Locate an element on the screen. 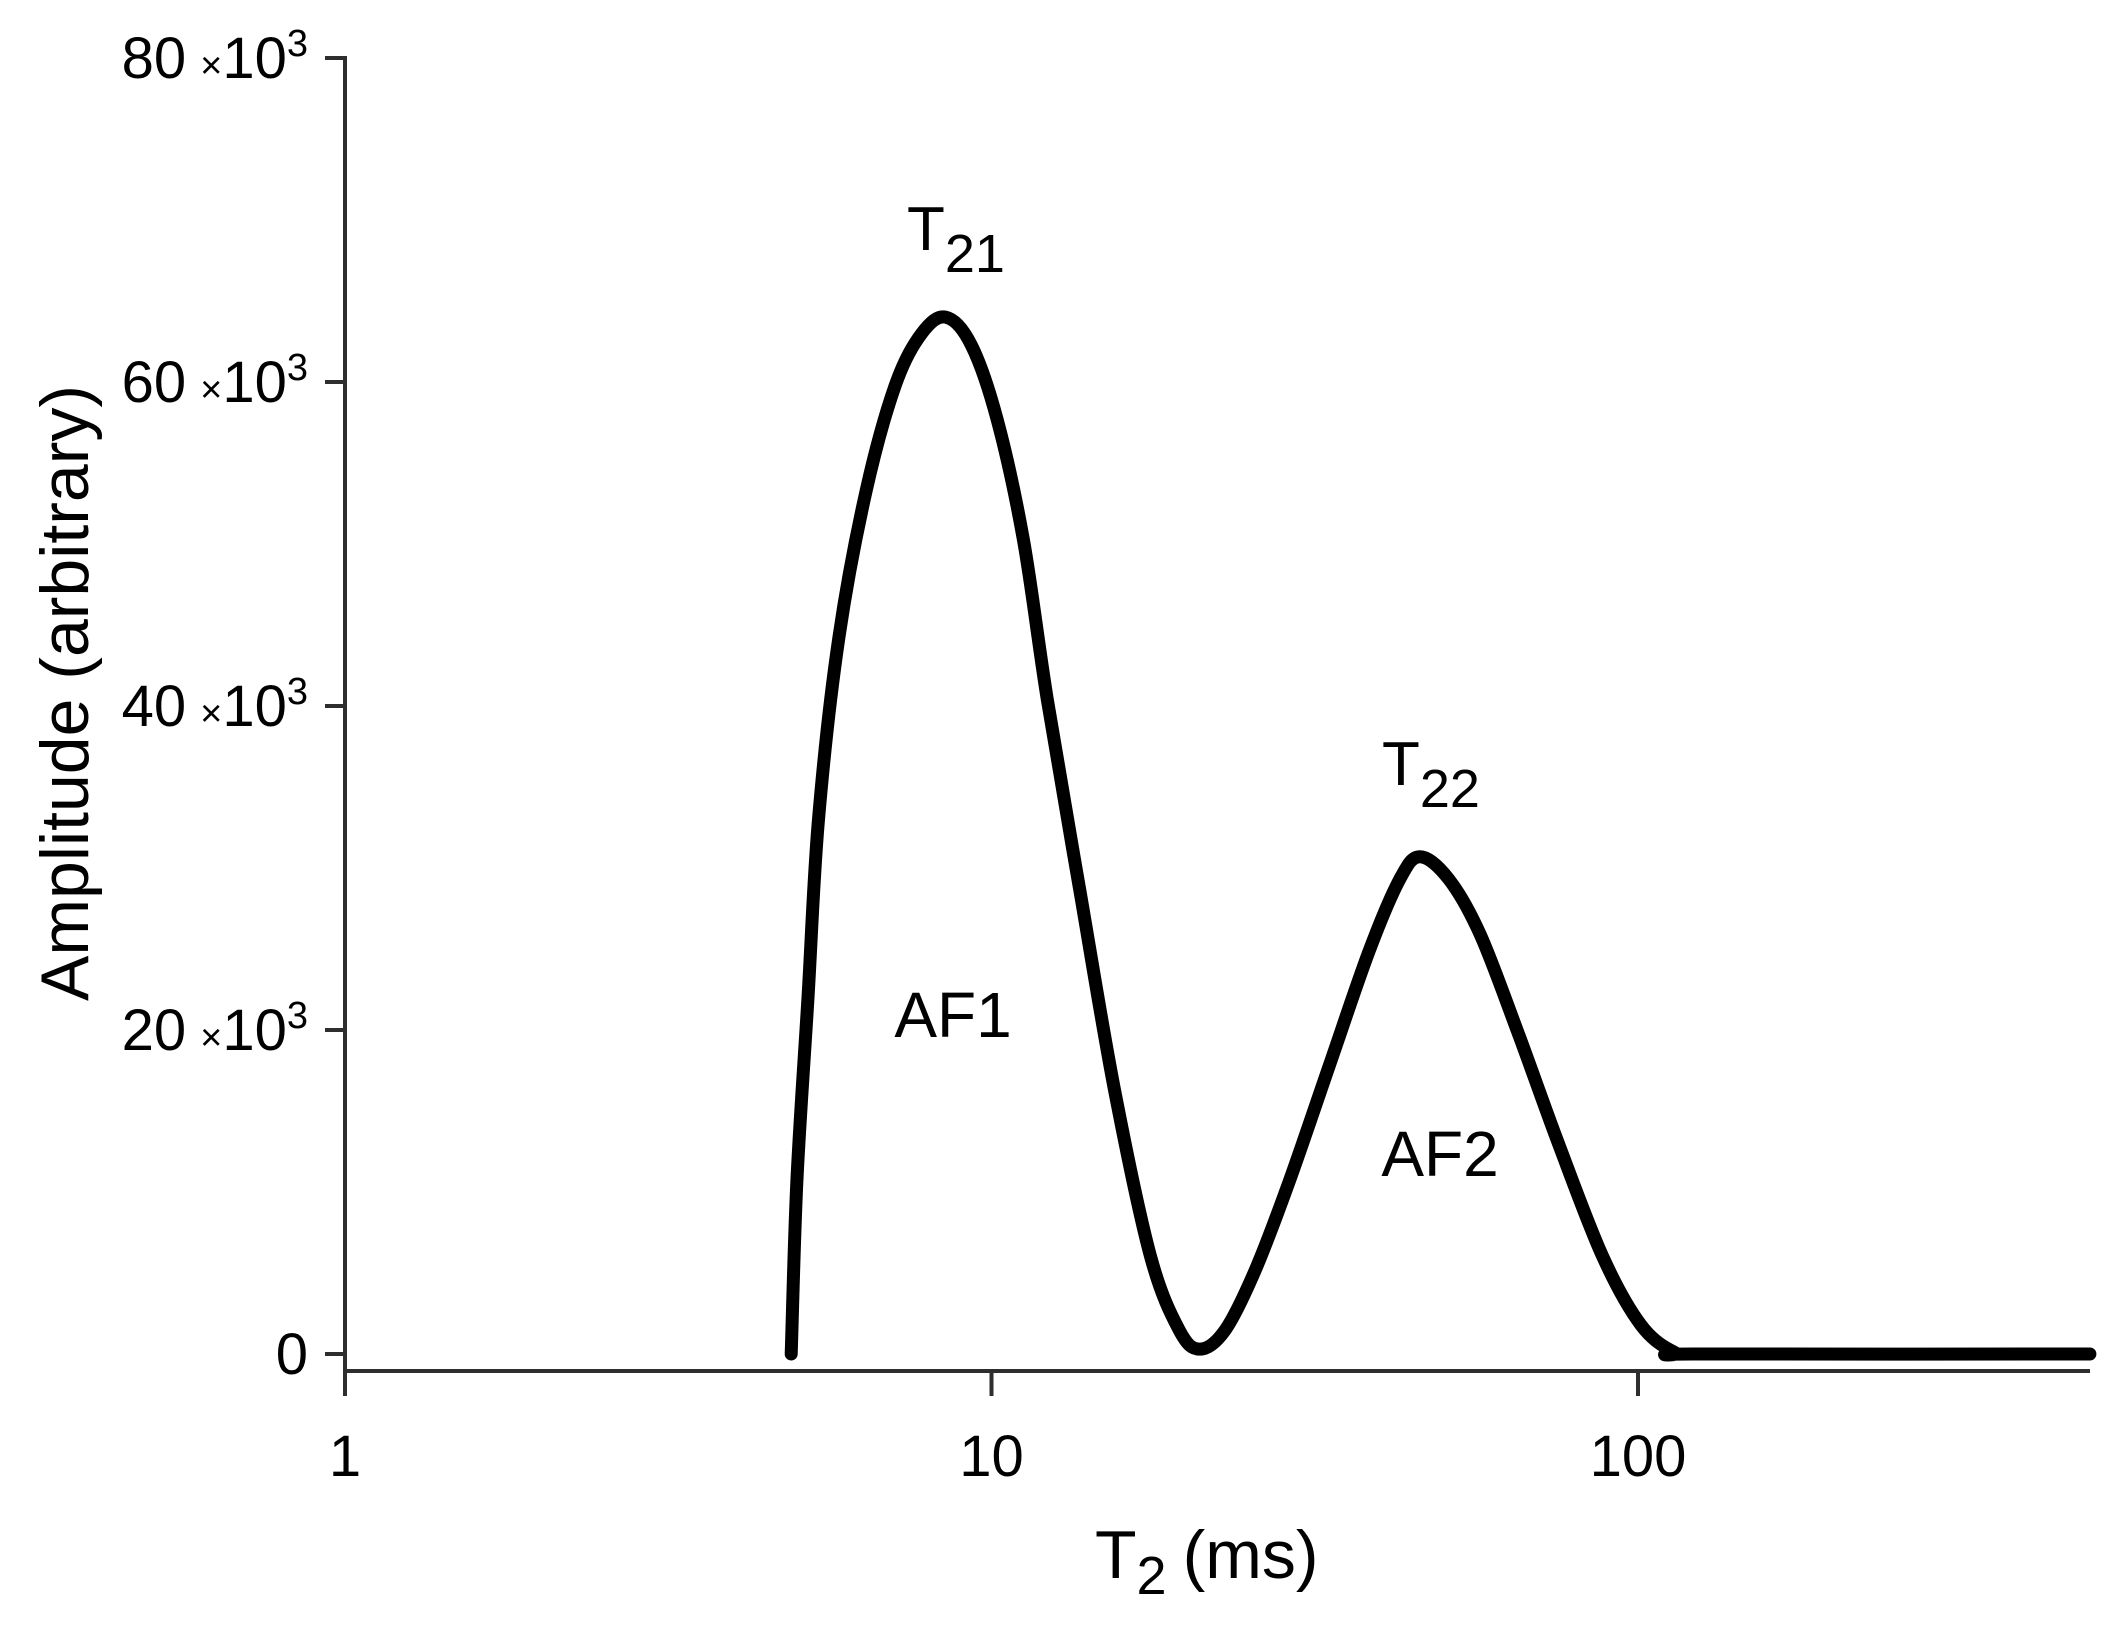 The height and width of the screenshot is (1633, 2128). x-axis-title-base: T is located at coordinates (1116, 1555).